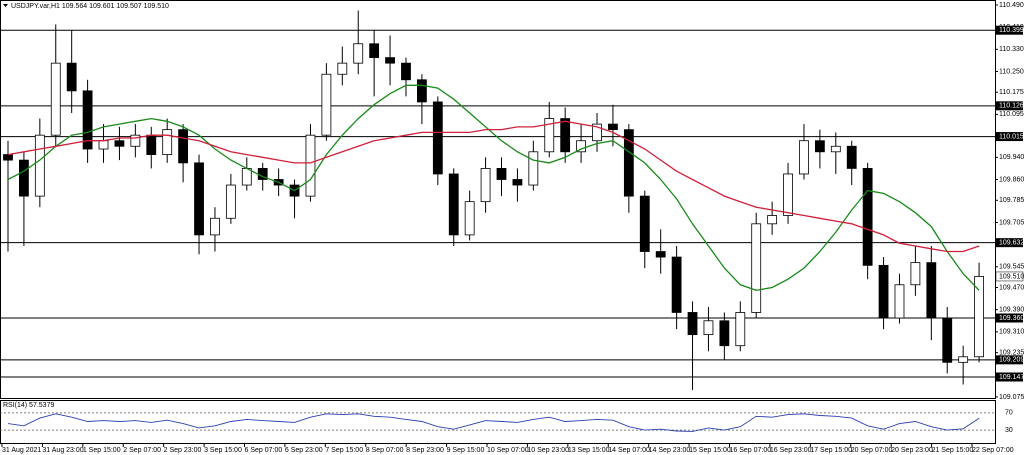 The height and width of the screenshot is (455, 1024). What do you see at coordinates (1011, 200) in the screenshot?
I see `y-tick-label: 109.785` at bounding box center [1011, 200].